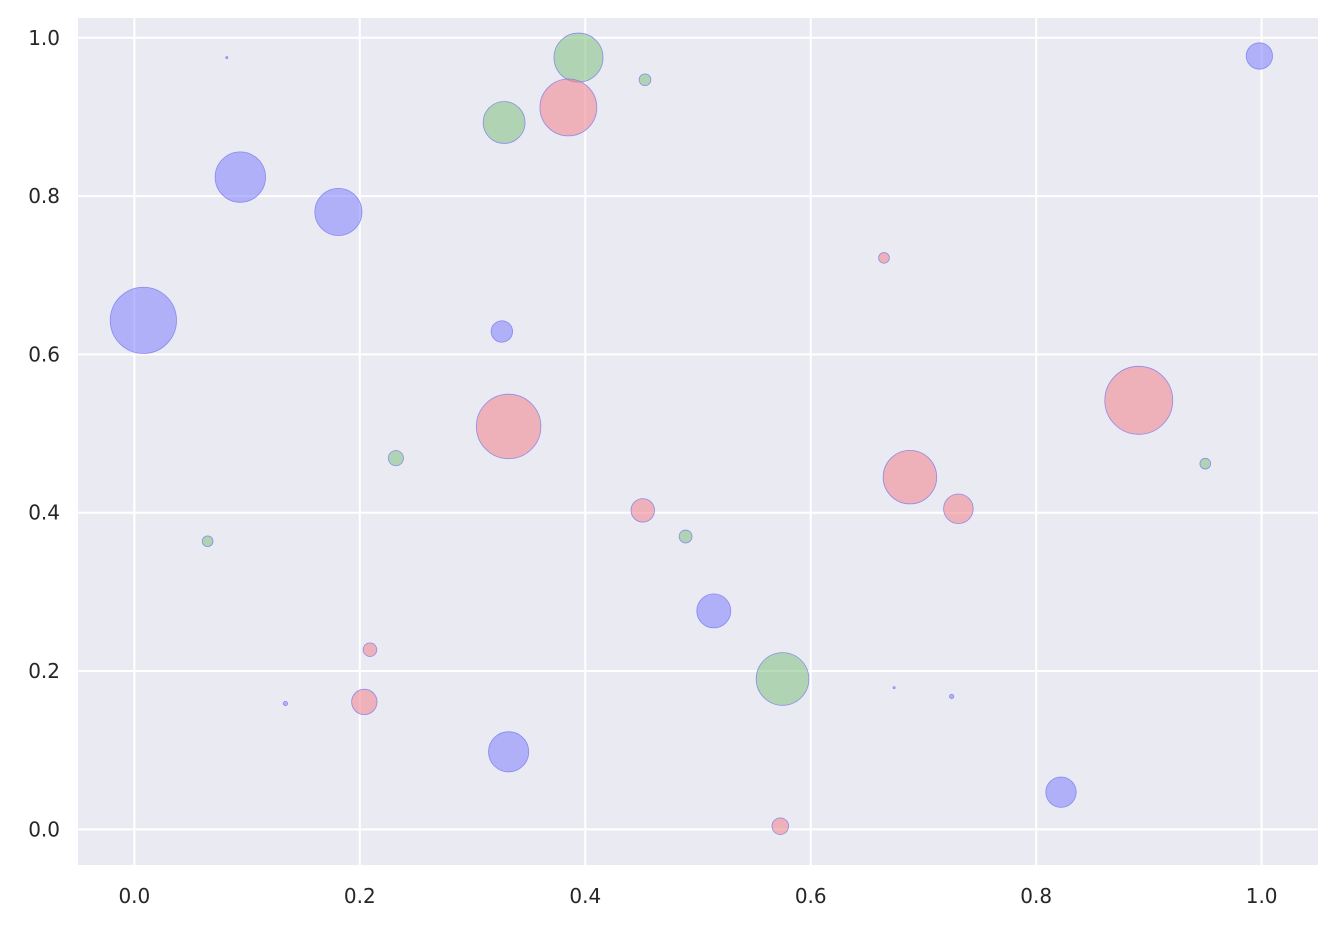 The height and width of the screenshot is (932, 1338). I want to click on x-tick-label: 0.0, so click(134, 896).